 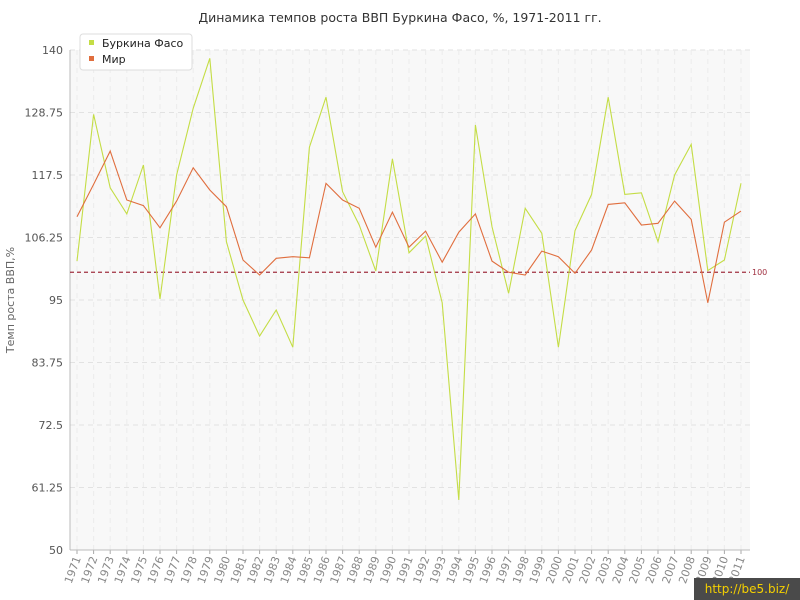 What do you see at coordinates (747, 589) in the screenshot?
I see `watermark: http://be5.biz/` at bounding box center [747, 589].